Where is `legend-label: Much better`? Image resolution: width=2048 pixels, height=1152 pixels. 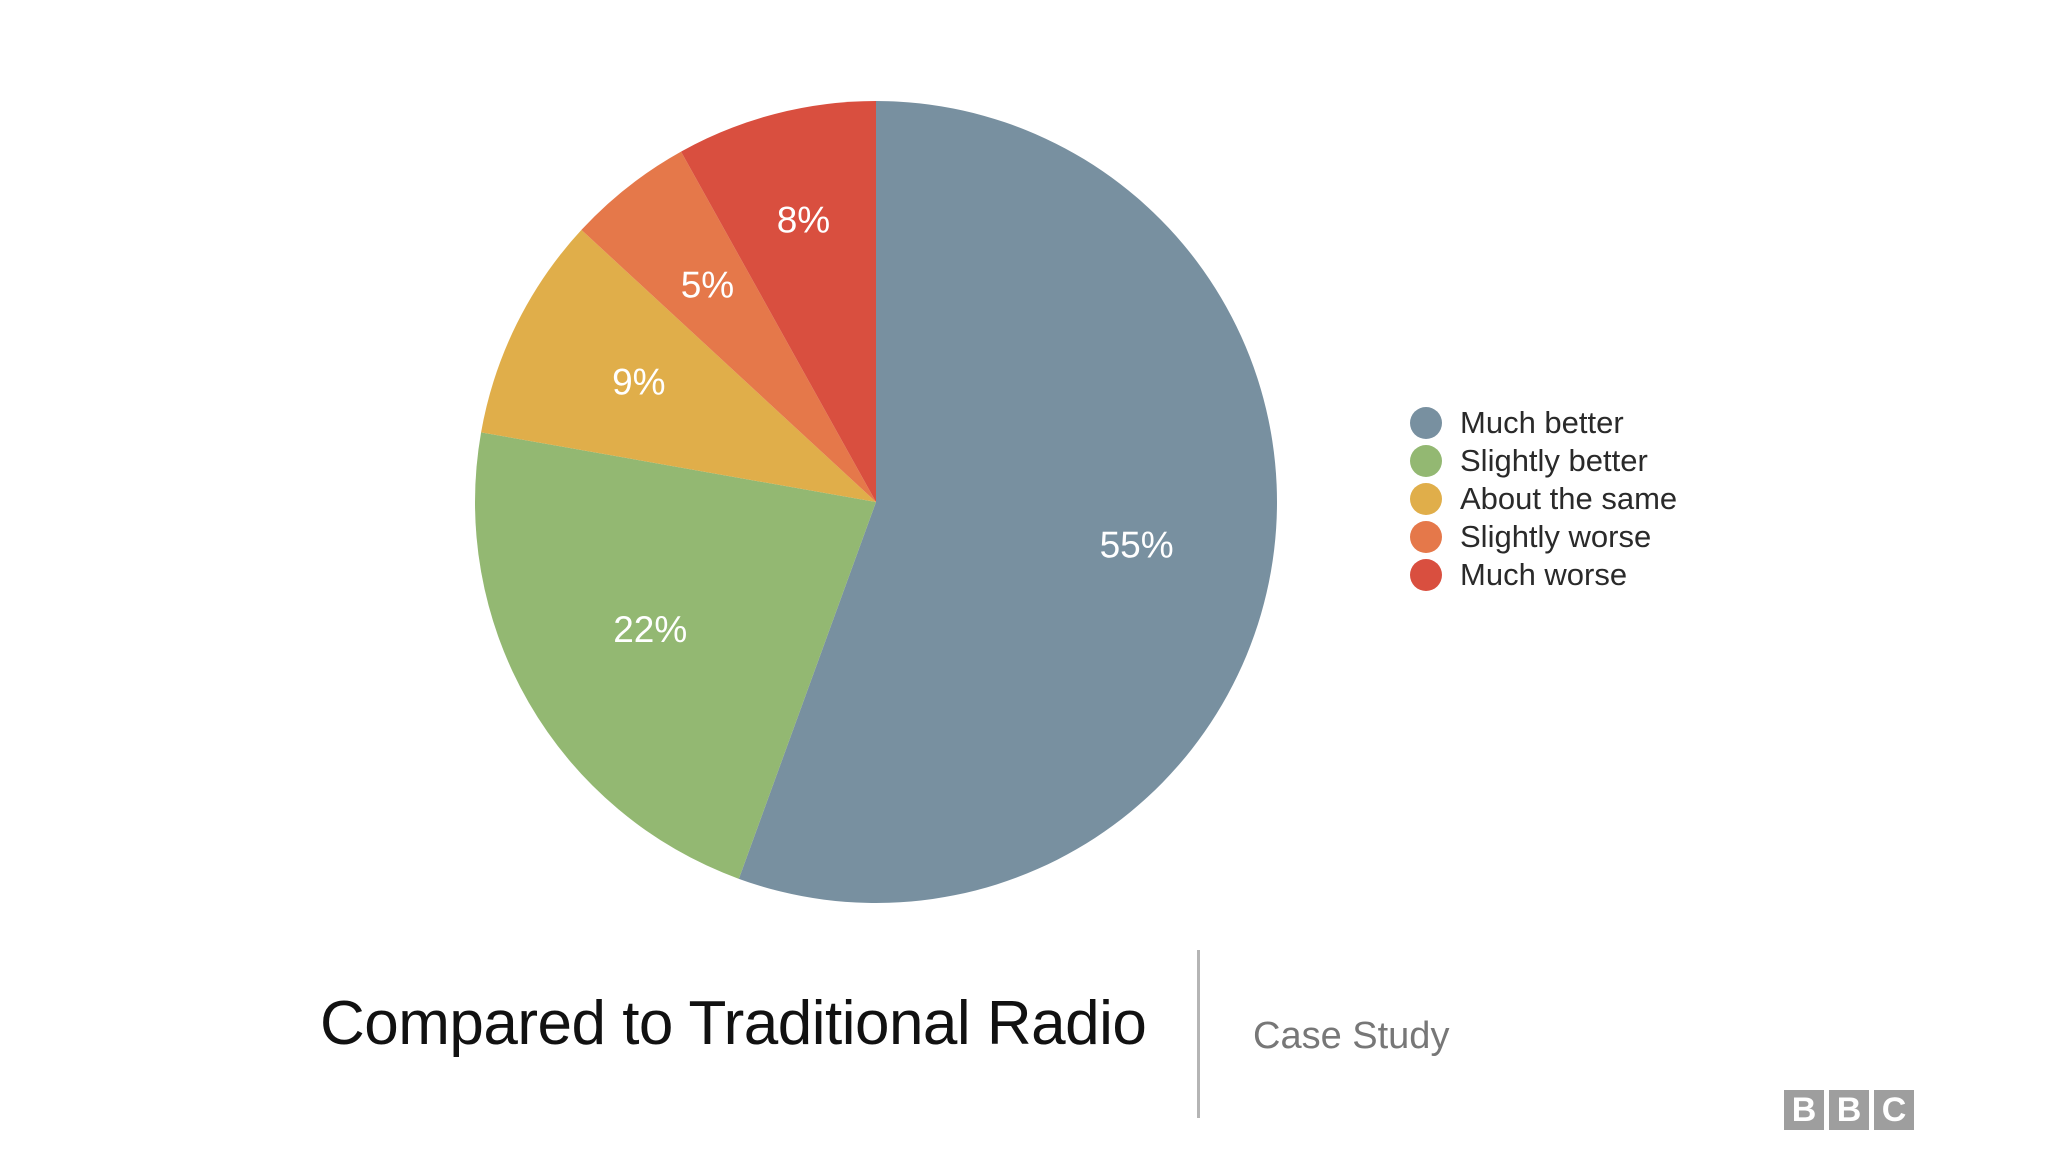
legend-label: Much better is located at coordinates (1542, 422).